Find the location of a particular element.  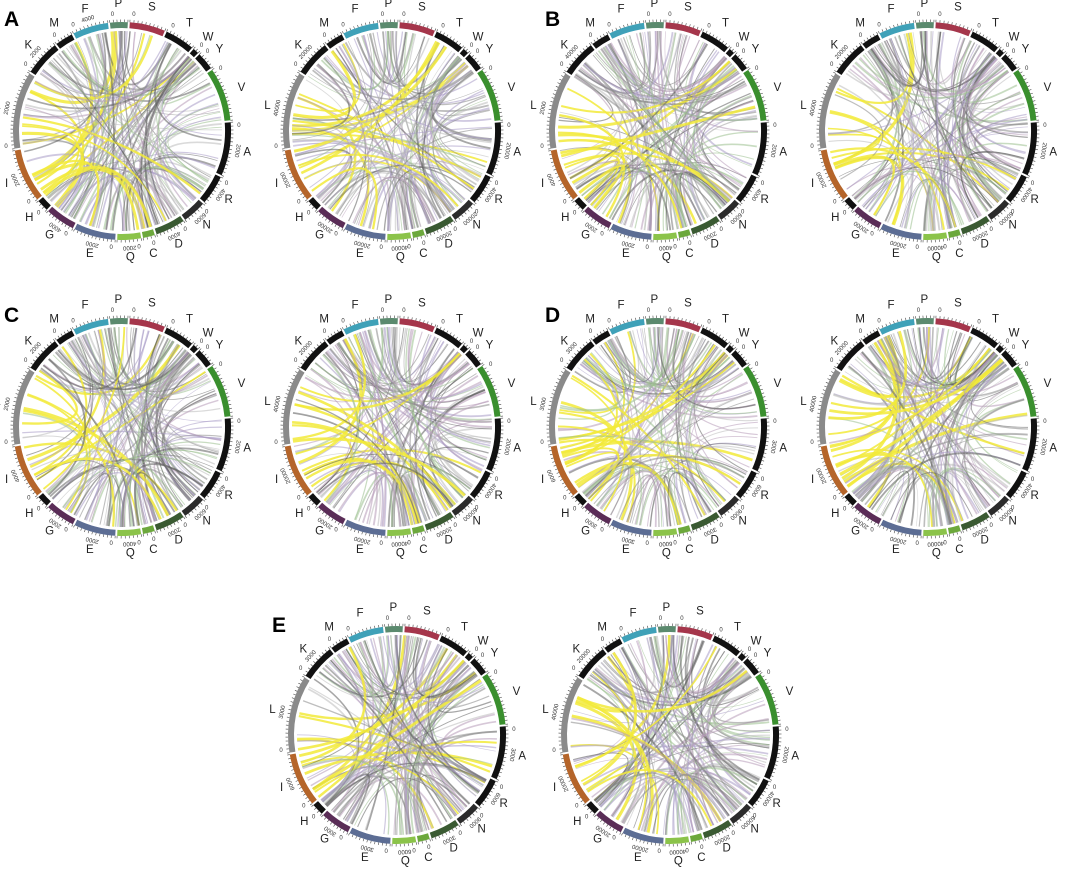

segment-arc-V is located at coordinates (1025, 391).